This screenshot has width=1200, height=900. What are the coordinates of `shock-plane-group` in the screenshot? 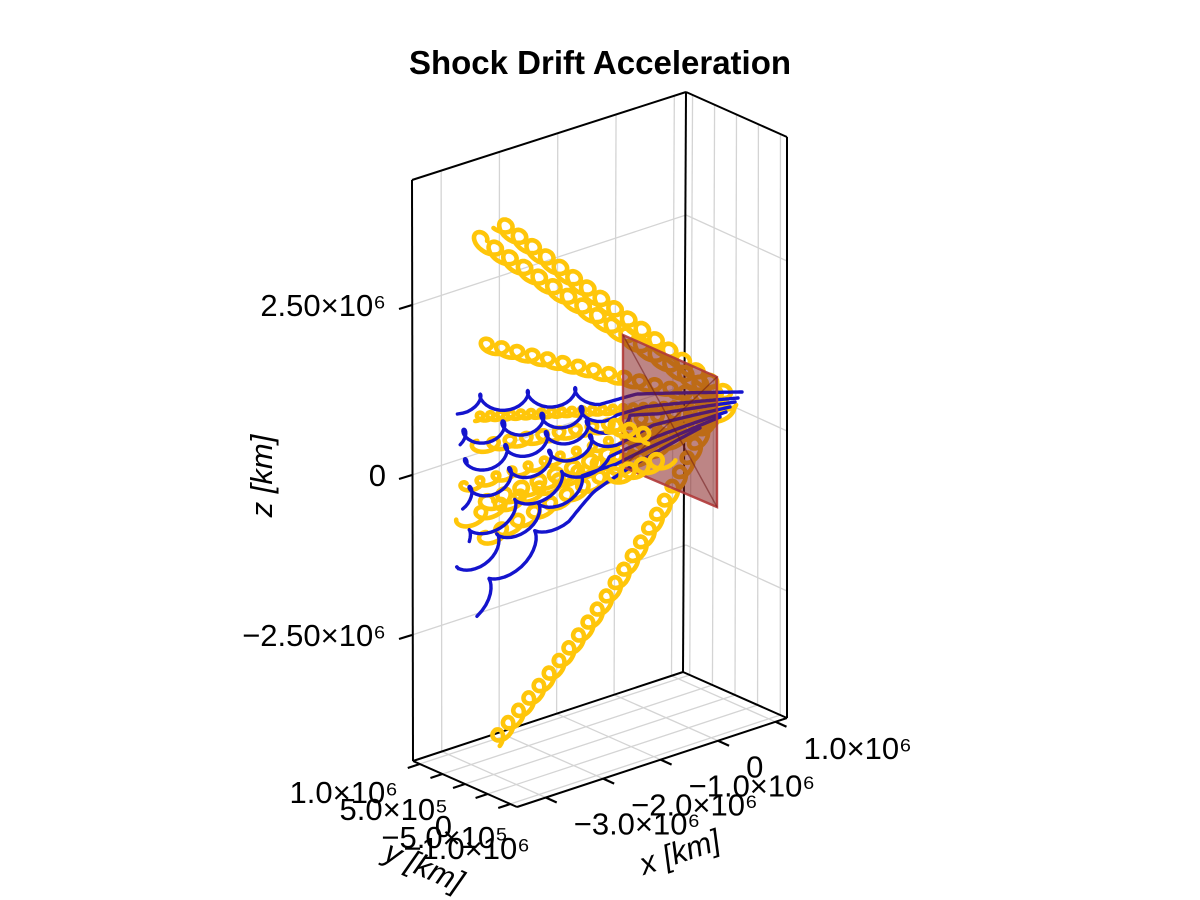 It's located at (670, 421).